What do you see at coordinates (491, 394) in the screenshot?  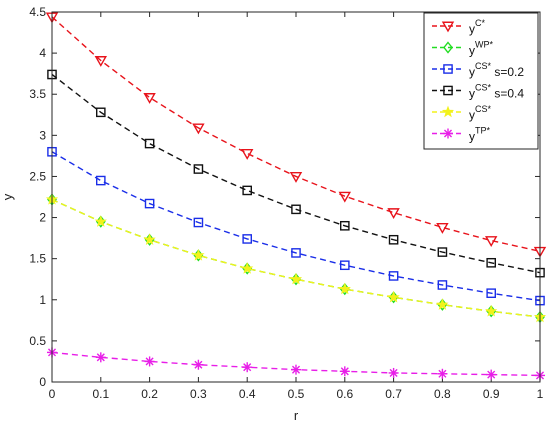 I see `x-tick-label: 0.9` at bounding box center [491, 394].